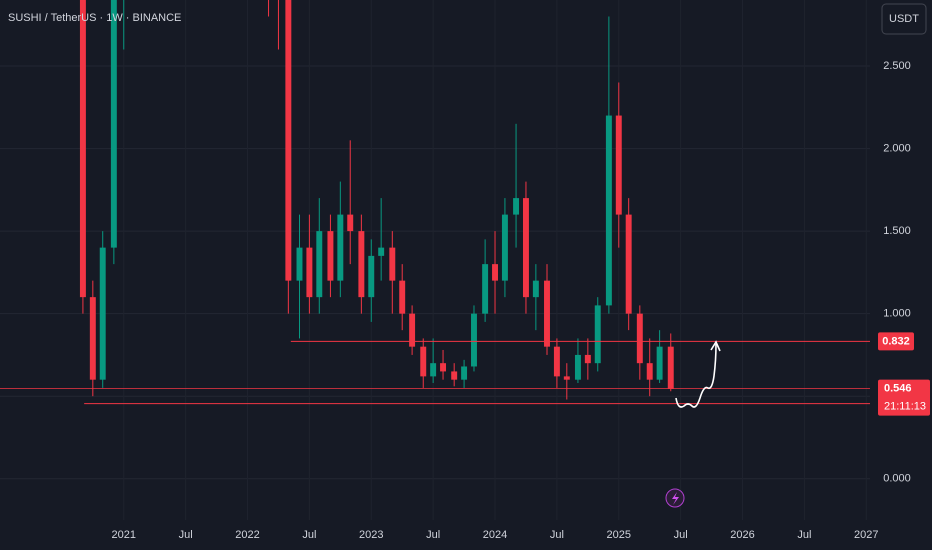 The image size is (932, 550). What do you see at coordinates (696, 375) in the screenshot?
I see `projection-arrow` at bounding box center [696, 375].